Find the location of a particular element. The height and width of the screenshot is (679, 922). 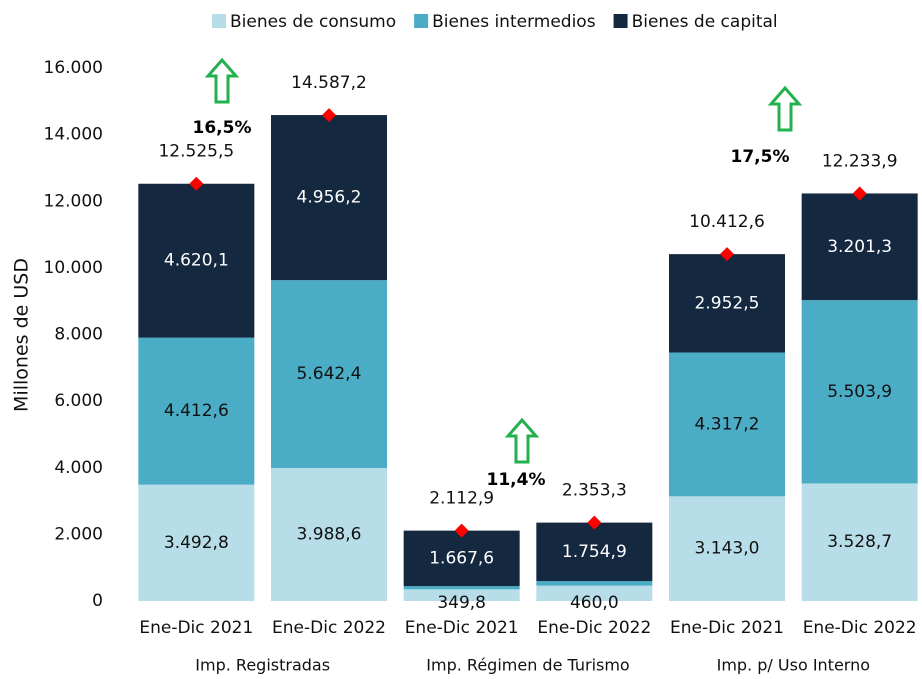

y-tick-label: 6.000 is located at coordinates (78, 401).